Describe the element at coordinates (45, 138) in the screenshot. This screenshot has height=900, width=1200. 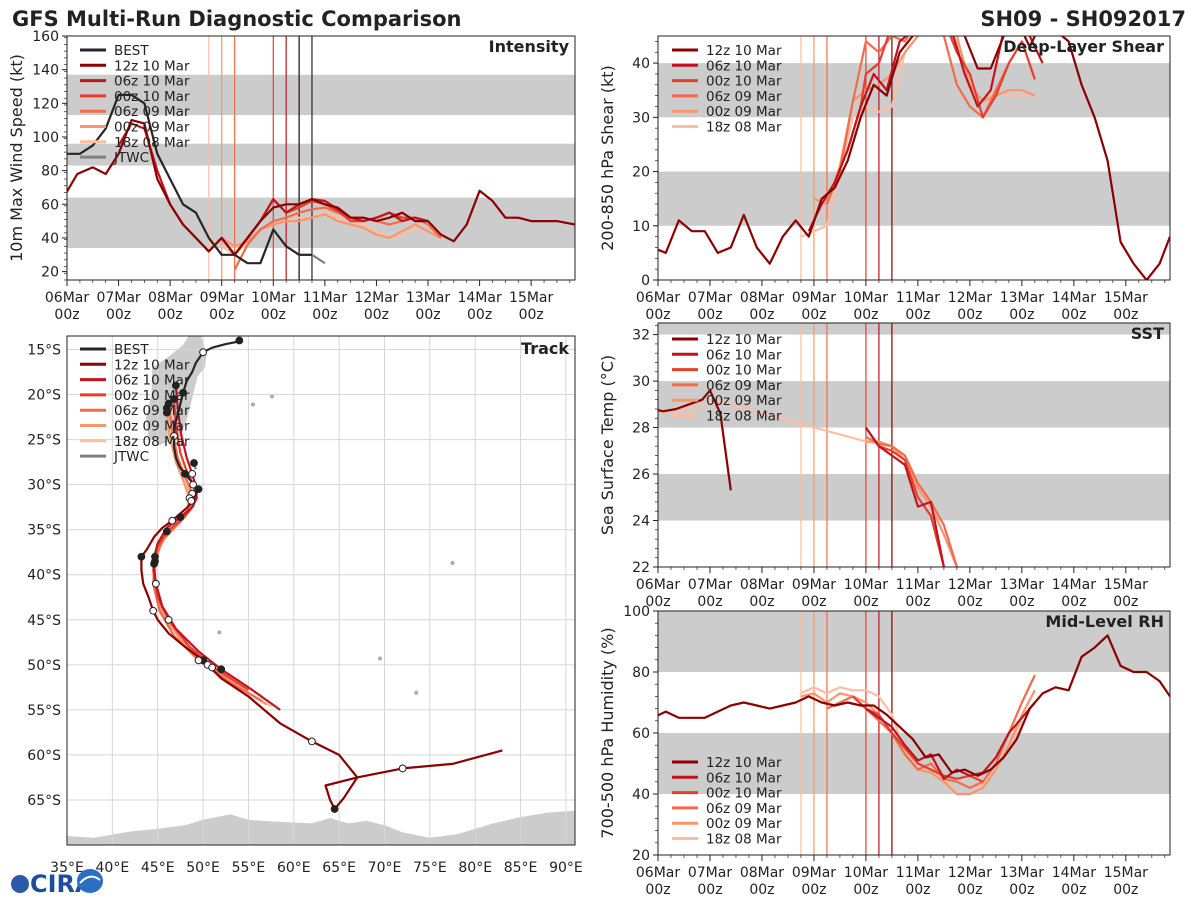
I see `intensity-ytick-label: 100` at that location.